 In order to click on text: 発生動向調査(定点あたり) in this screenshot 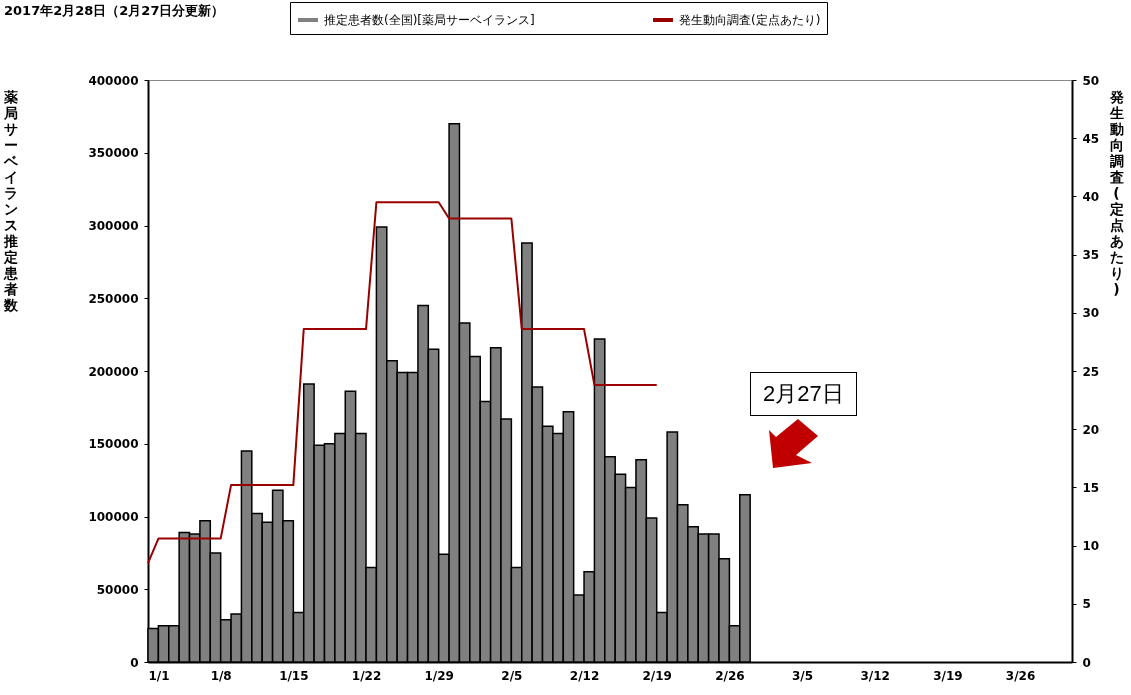, I will do `click(1116, 192)`.